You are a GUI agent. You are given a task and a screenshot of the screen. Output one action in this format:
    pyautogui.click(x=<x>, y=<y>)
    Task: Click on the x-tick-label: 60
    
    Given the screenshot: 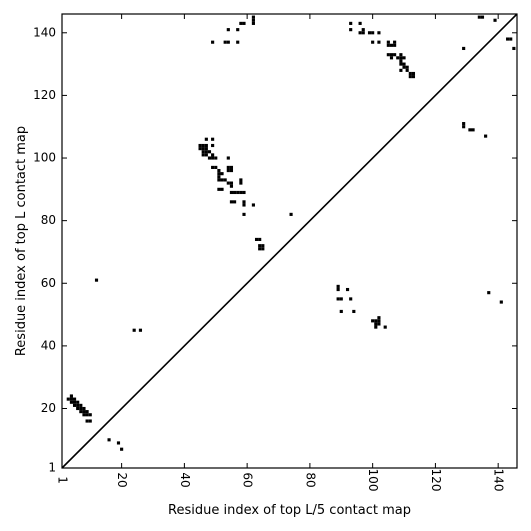 What is the action you would take?
    pyautogui.click(x=248, y=479)
    